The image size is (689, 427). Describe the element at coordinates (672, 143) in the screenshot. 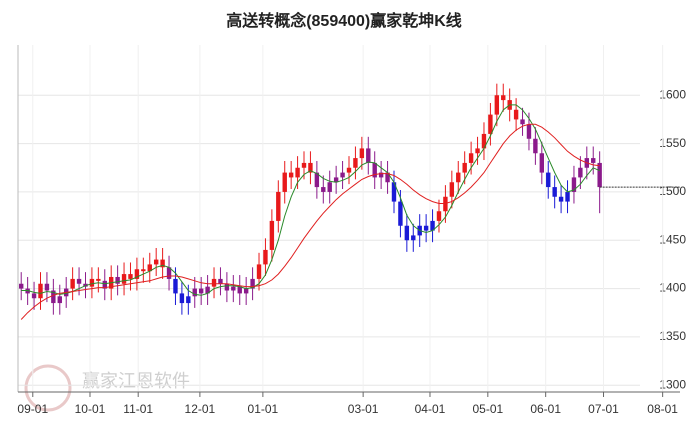

I see `y-tick-label: 1550` at that location.